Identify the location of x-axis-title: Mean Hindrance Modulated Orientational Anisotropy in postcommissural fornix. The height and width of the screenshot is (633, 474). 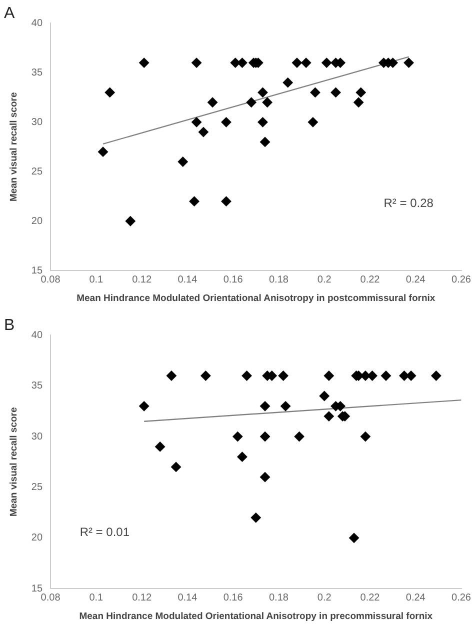
(256, 298).